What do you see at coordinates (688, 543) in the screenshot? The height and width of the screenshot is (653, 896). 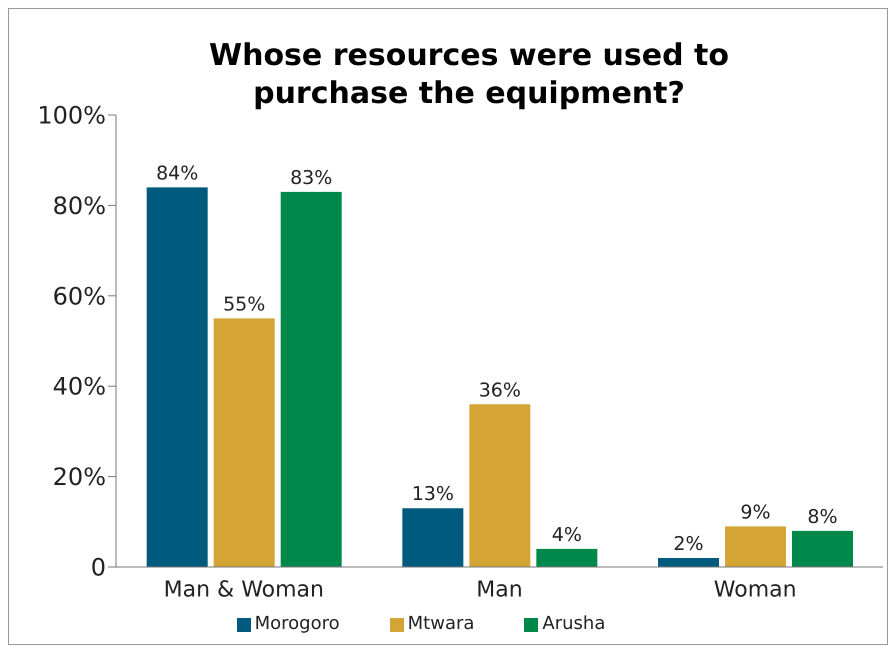 I see `data-label: 2%` at bounding box center [688, 543].